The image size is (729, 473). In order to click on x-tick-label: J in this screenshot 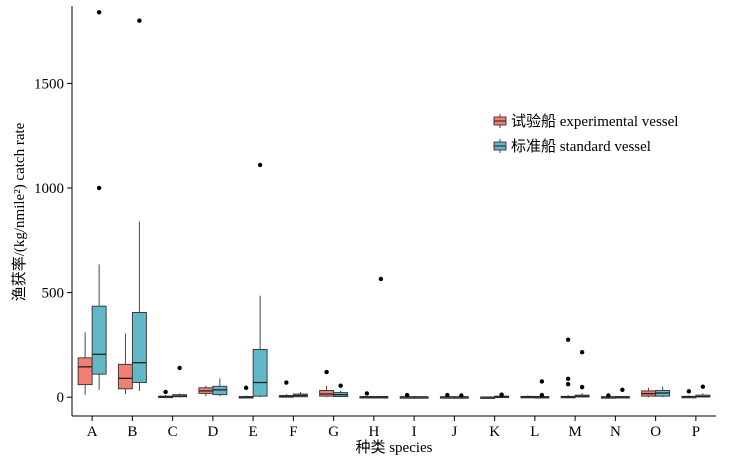, I will do `click(454, 432)`.